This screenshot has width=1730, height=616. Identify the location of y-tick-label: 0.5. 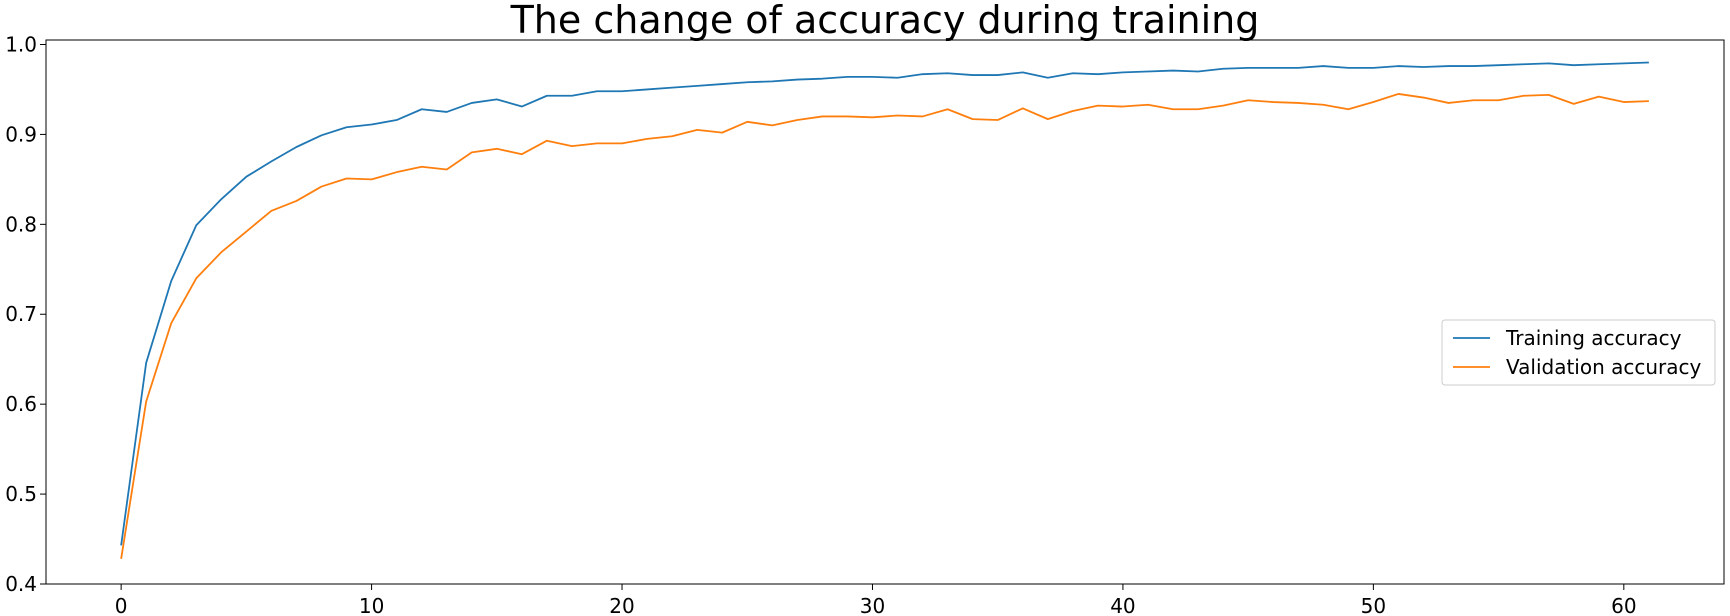
(21, 494).